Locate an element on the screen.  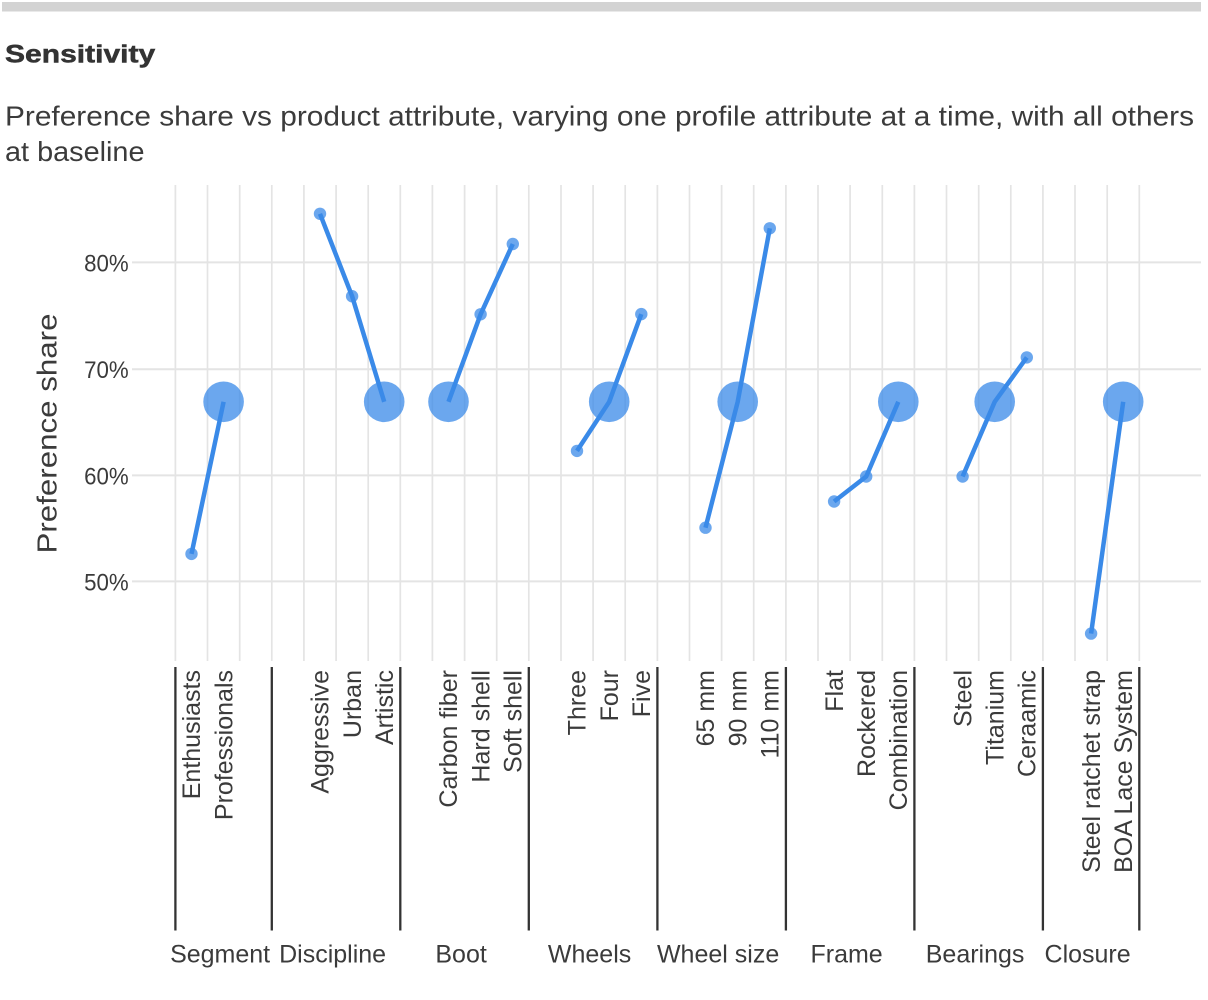
svg-text: Closure is located at coordinates (1088, 954).